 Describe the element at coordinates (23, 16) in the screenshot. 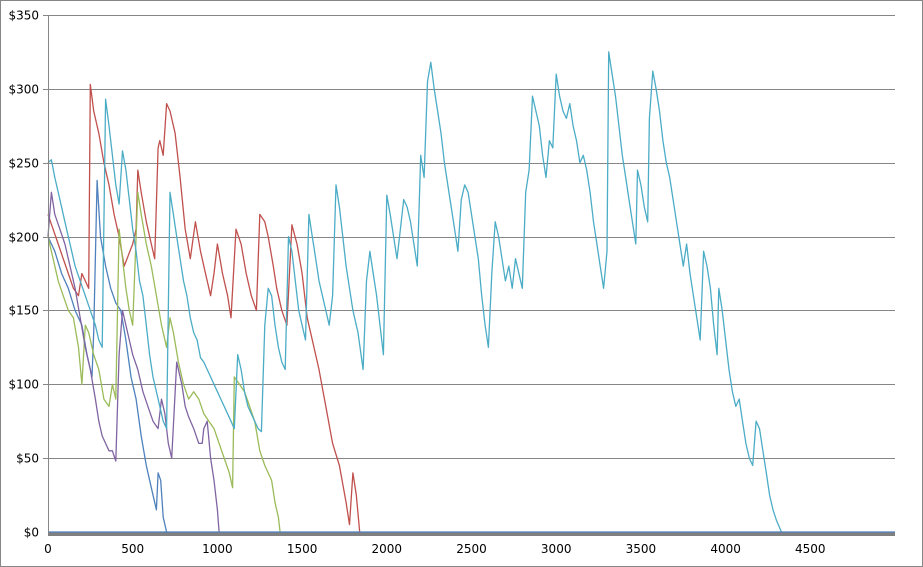

I see `y-tick-label: $350` at that location.